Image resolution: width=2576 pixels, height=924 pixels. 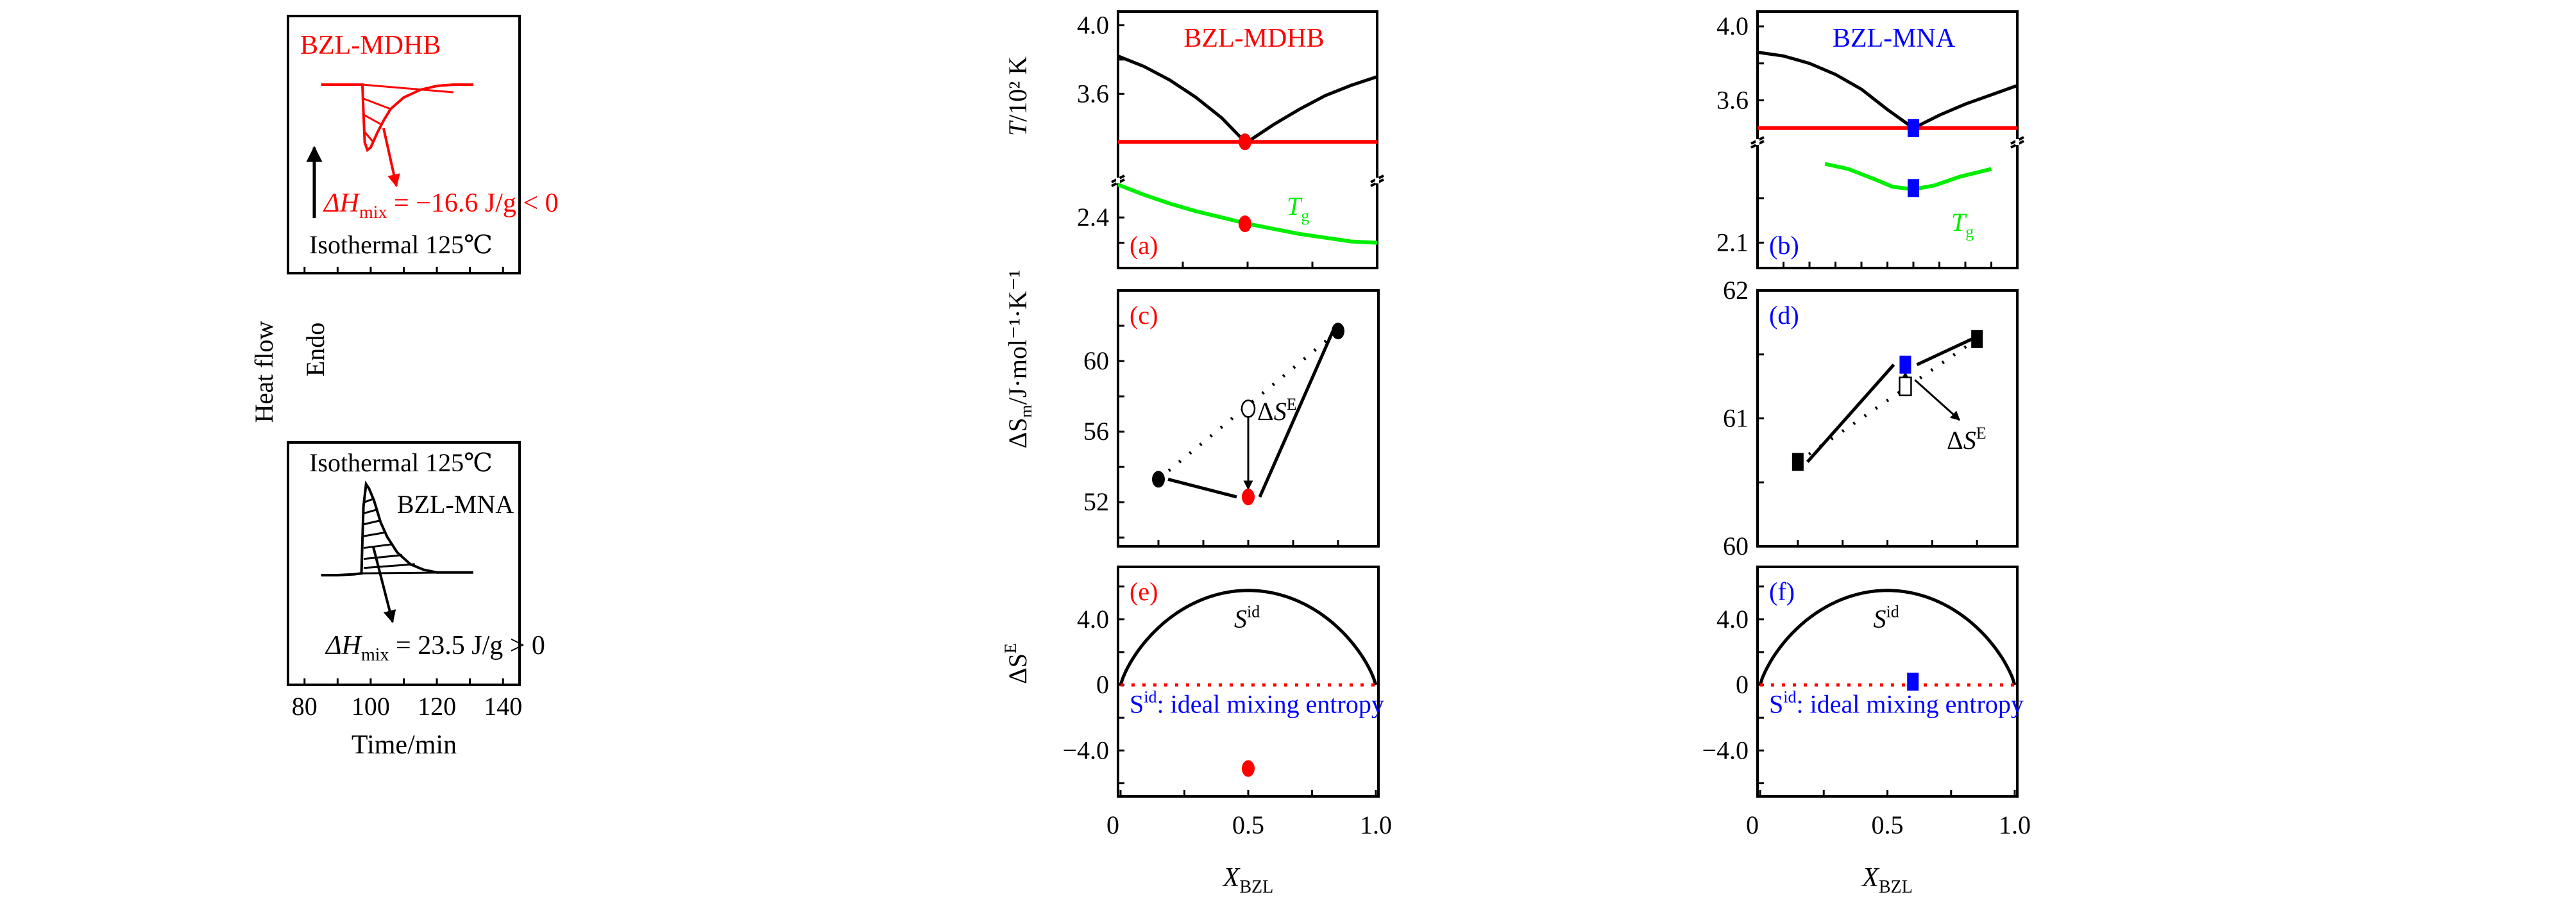 What do you see at coordinates (1118, 180) in the screenshot?
I see `panel-a-left-axis-break-gap` at bounding box center [1118, 180].